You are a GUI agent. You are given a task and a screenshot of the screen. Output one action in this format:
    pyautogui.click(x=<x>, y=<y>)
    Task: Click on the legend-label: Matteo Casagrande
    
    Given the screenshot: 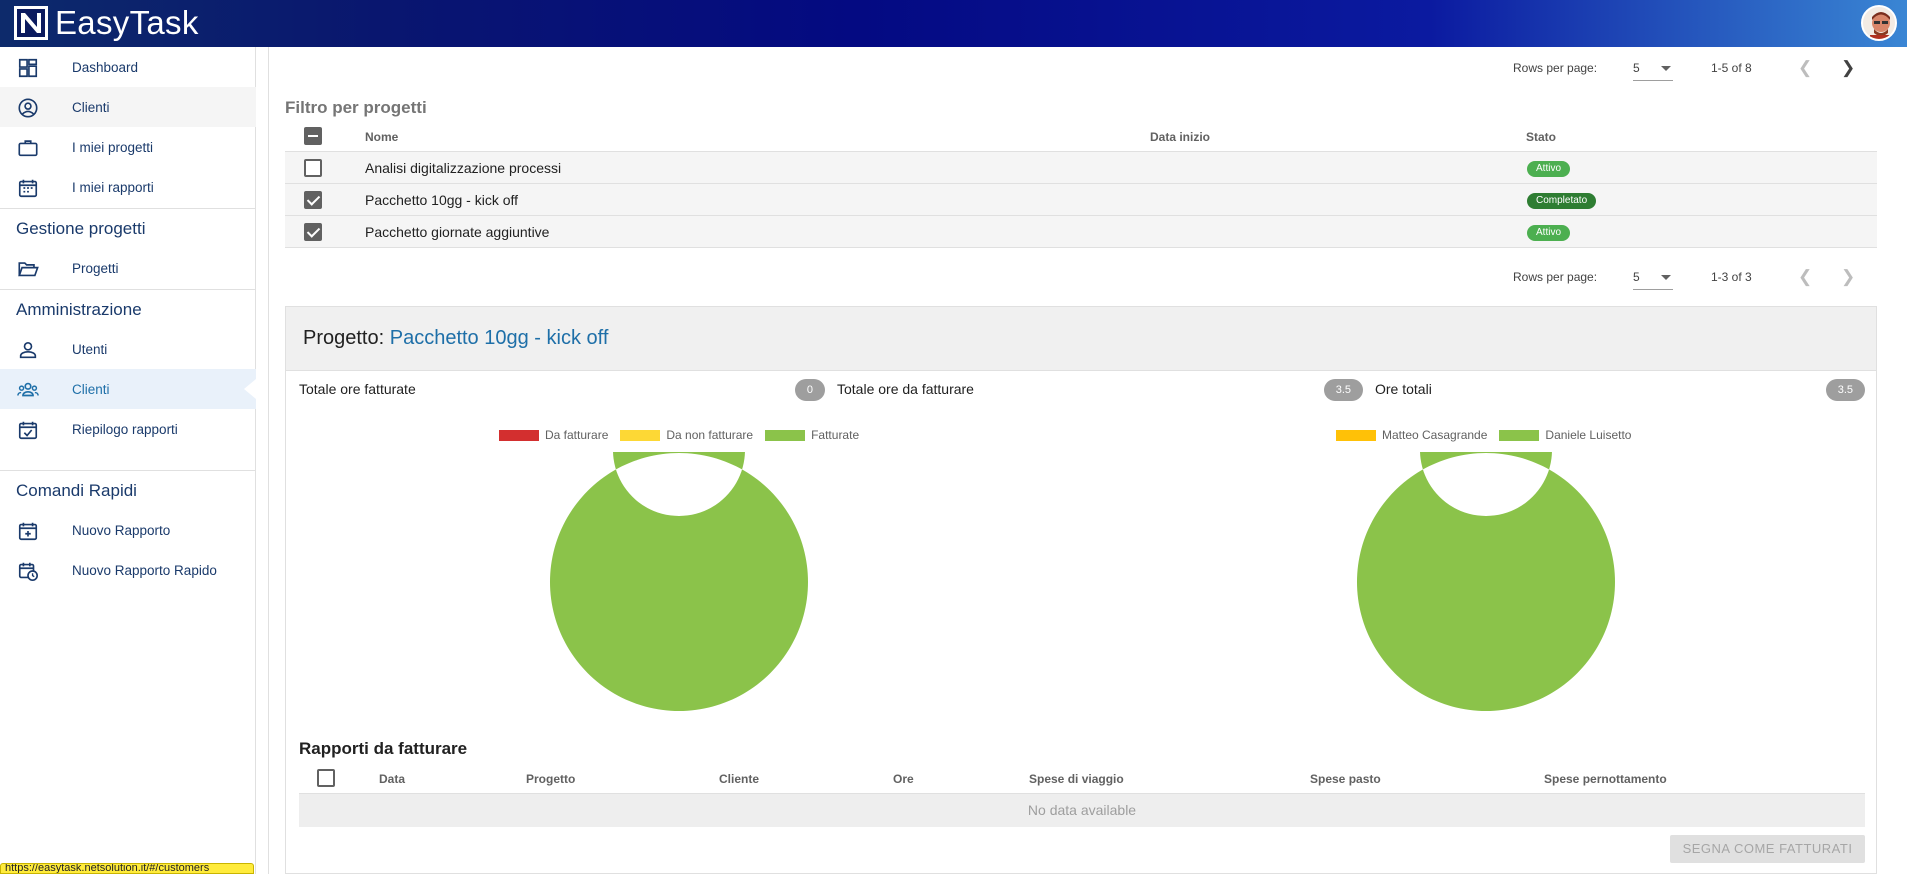 What is the action you would take?
    pyautogui.click(x=1435, y=435)
    